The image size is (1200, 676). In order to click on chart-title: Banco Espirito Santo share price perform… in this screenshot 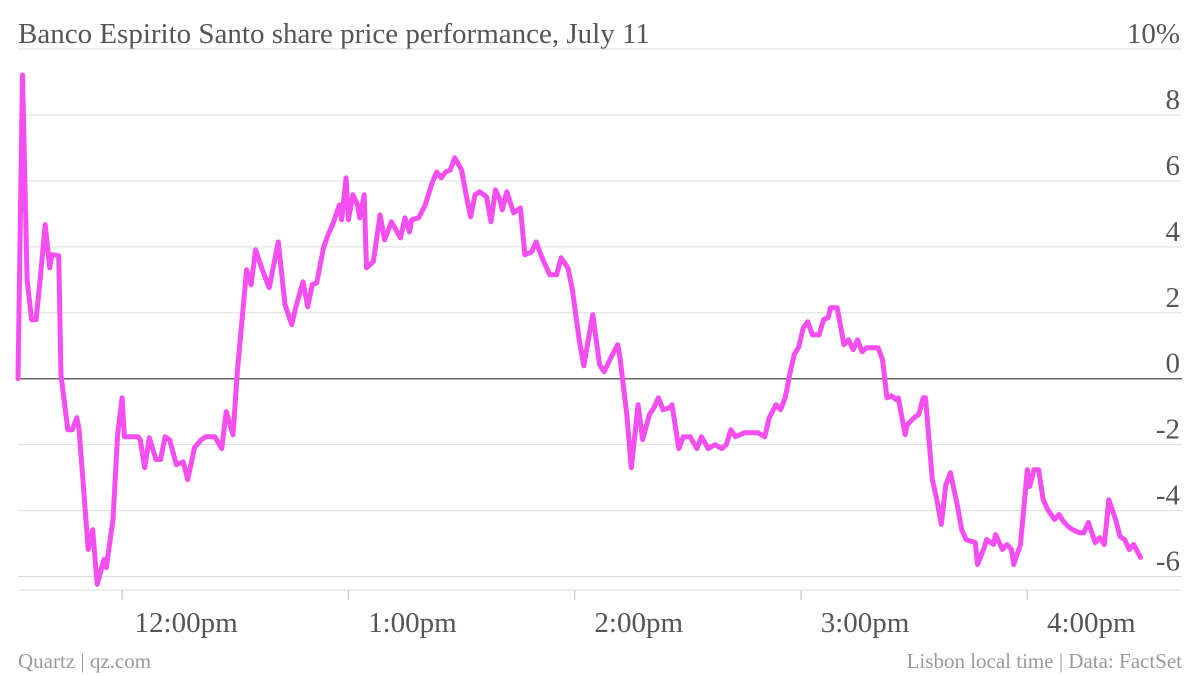, I will do `click(334, 34)`.